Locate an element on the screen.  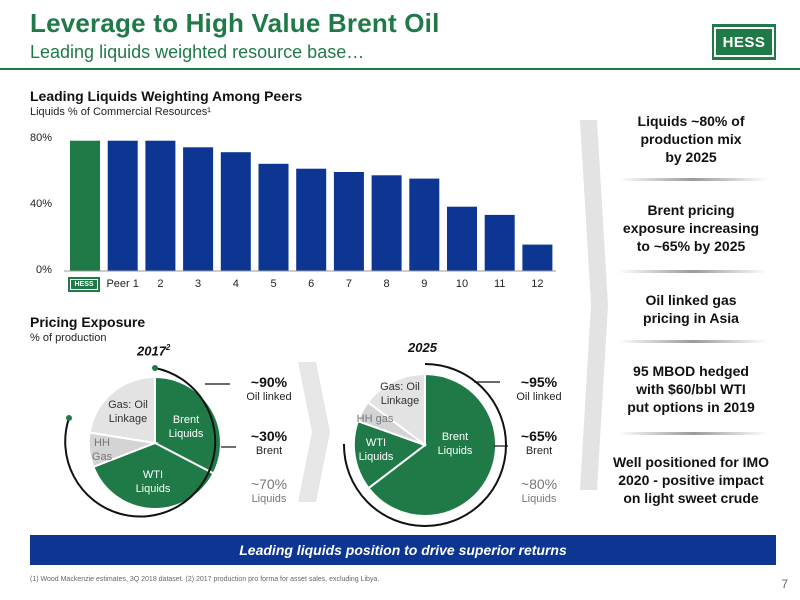
pie-2025-oil-arc is located at coordinates (424, 445).